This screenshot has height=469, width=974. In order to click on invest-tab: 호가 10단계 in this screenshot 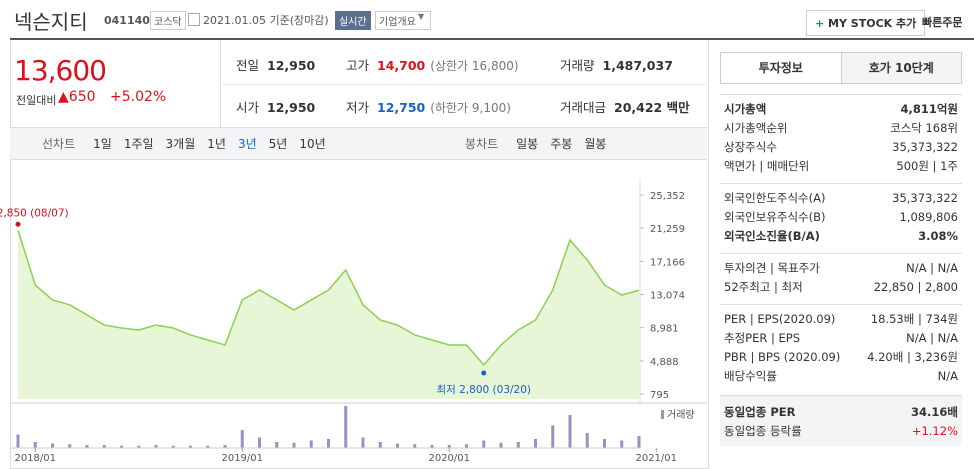, I will do `click(900, 68)`.